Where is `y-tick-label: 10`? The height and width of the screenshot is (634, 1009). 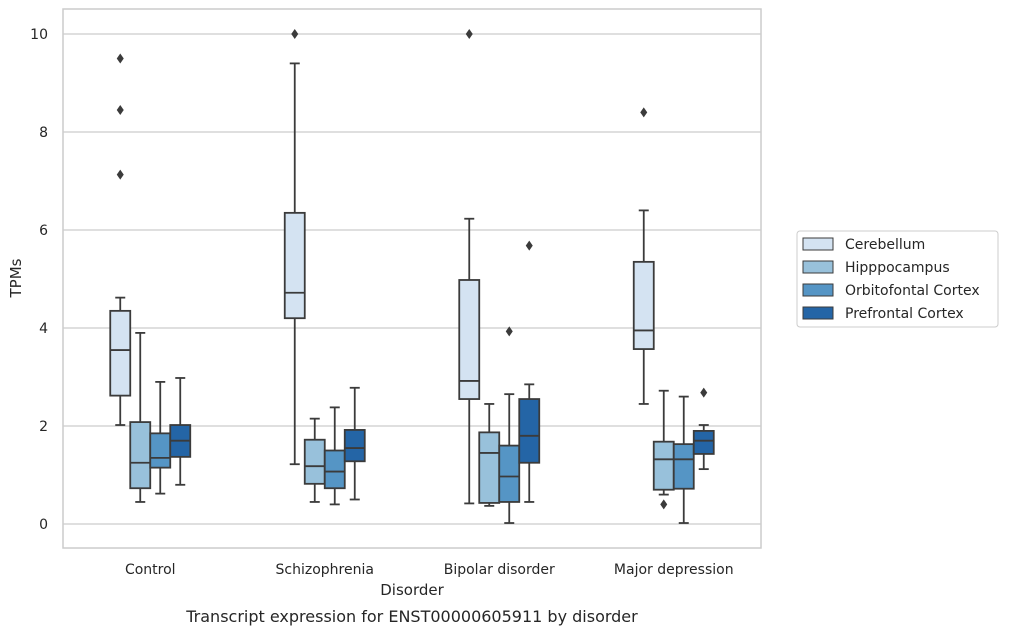
y-tick-label: 10 is located at coordinates (39, 35).